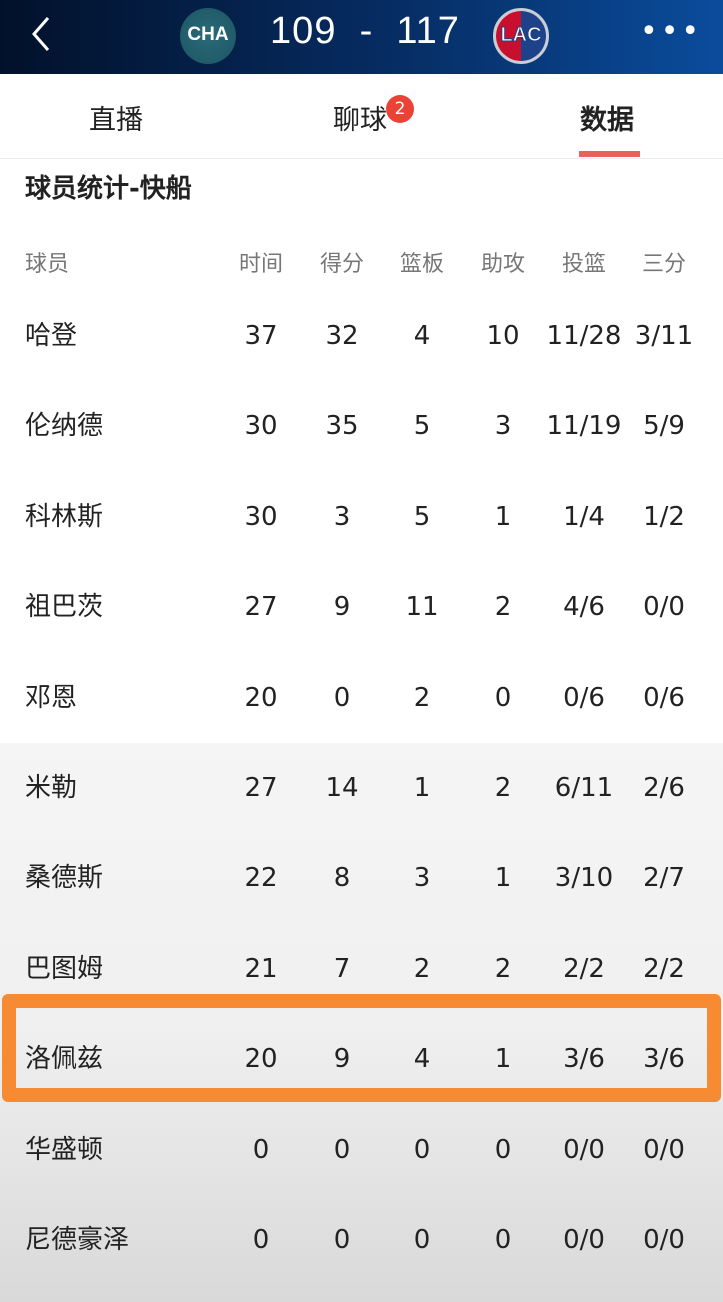 The height and width of the screenshot is (1302, 723). Describe the element at coordinates (64, 968) in the screenshot. I see `player-name: 巴图姆` at that location.